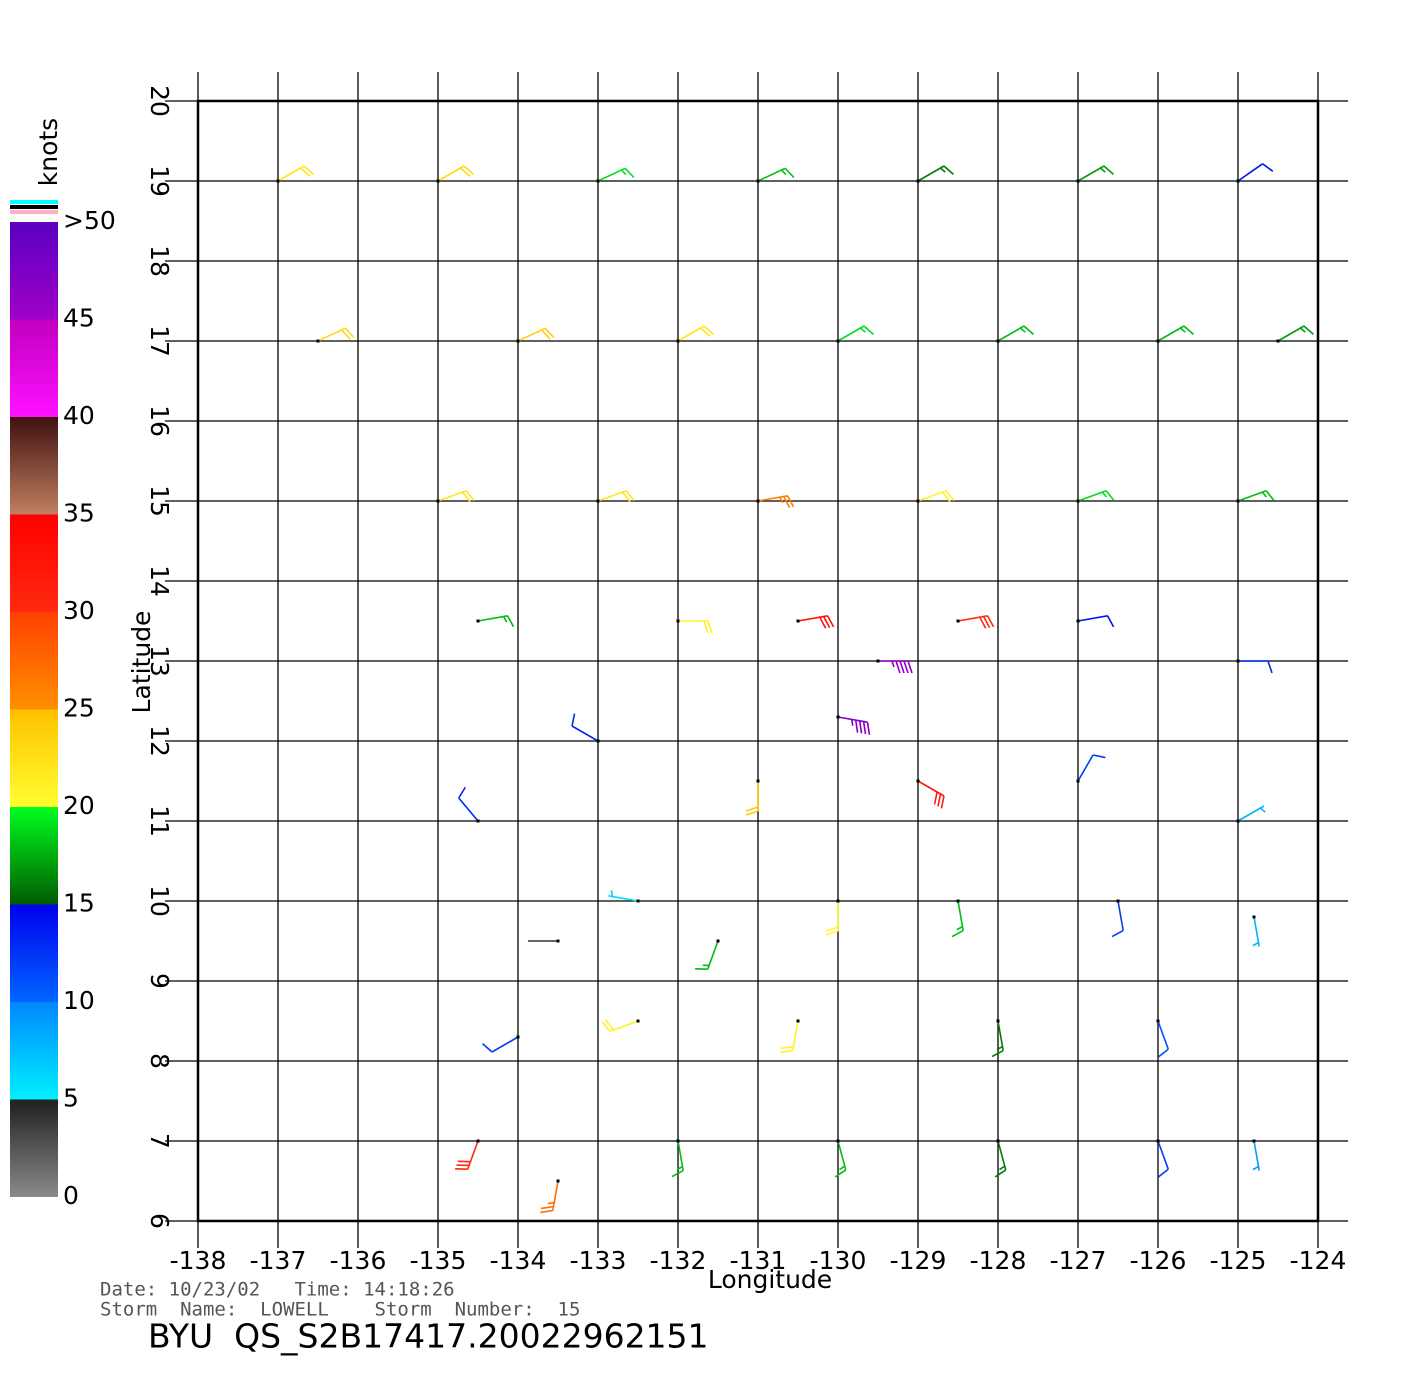 The width and height of the screenshot is (1420, 1400). Describe the element at coordinates (918, 1260) in the screenshot. I see `x-tick-label: -129` at that location.